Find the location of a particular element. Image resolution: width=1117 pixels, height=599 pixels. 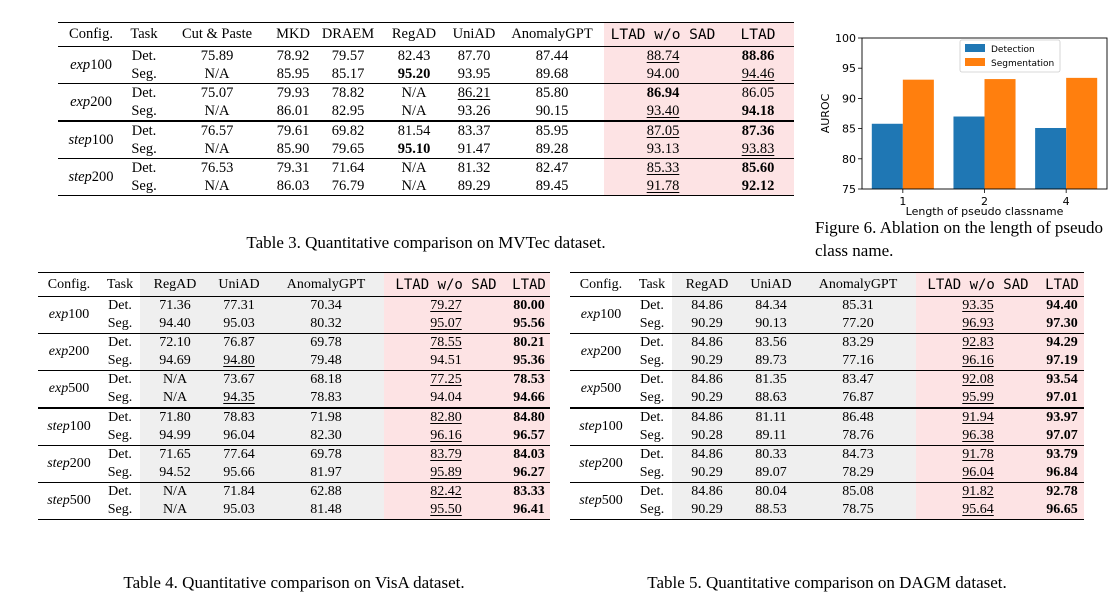

value-cell: 76.79 is located at coordinates (348, 185).